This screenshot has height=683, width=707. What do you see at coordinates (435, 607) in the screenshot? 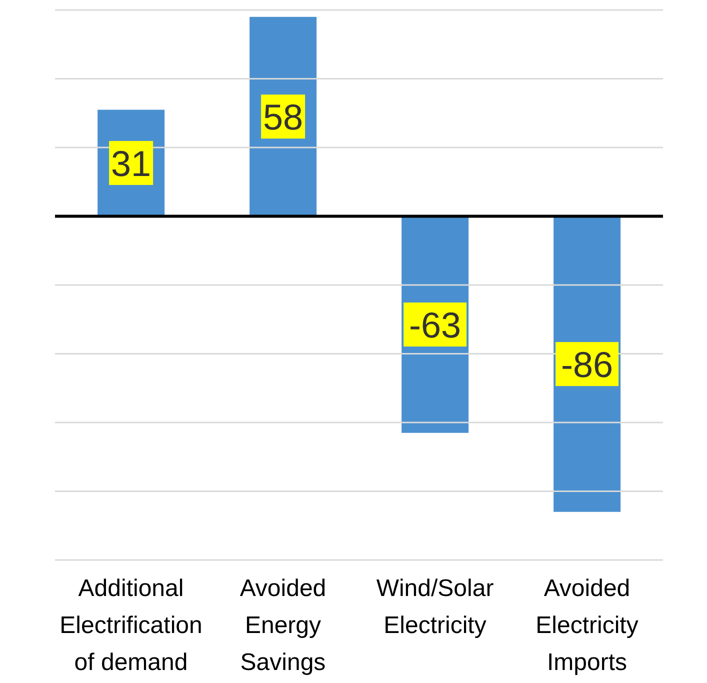
I see `x-tick-label: Wind/Solar Electricity` at bounding box center [435, 607].